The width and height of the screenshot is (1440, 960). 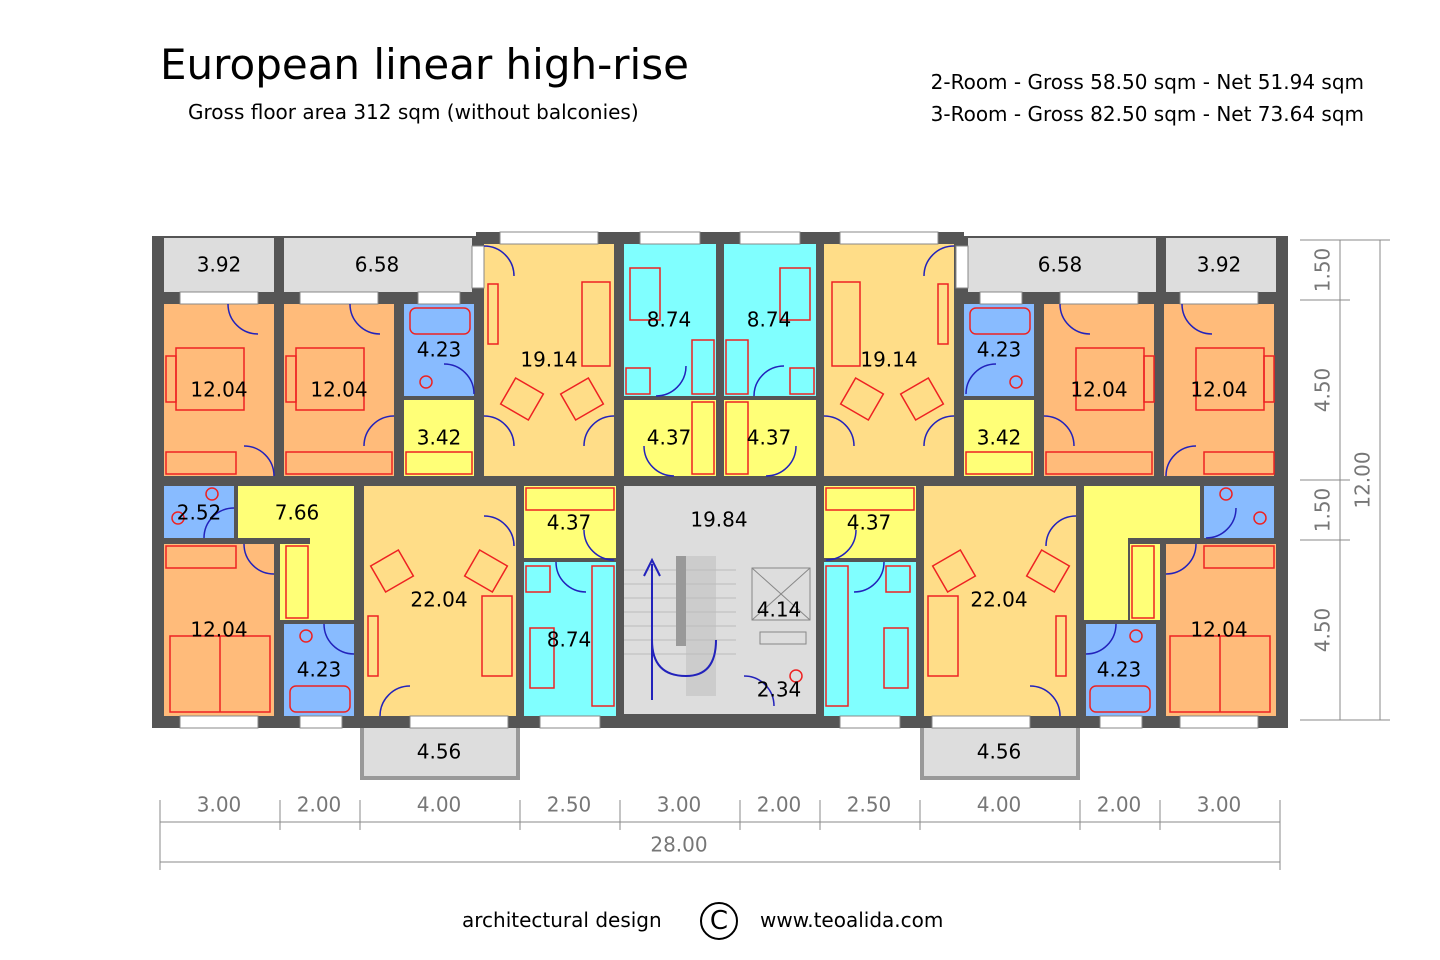 I want to click on hall-cr, so click(x=870, y=522).